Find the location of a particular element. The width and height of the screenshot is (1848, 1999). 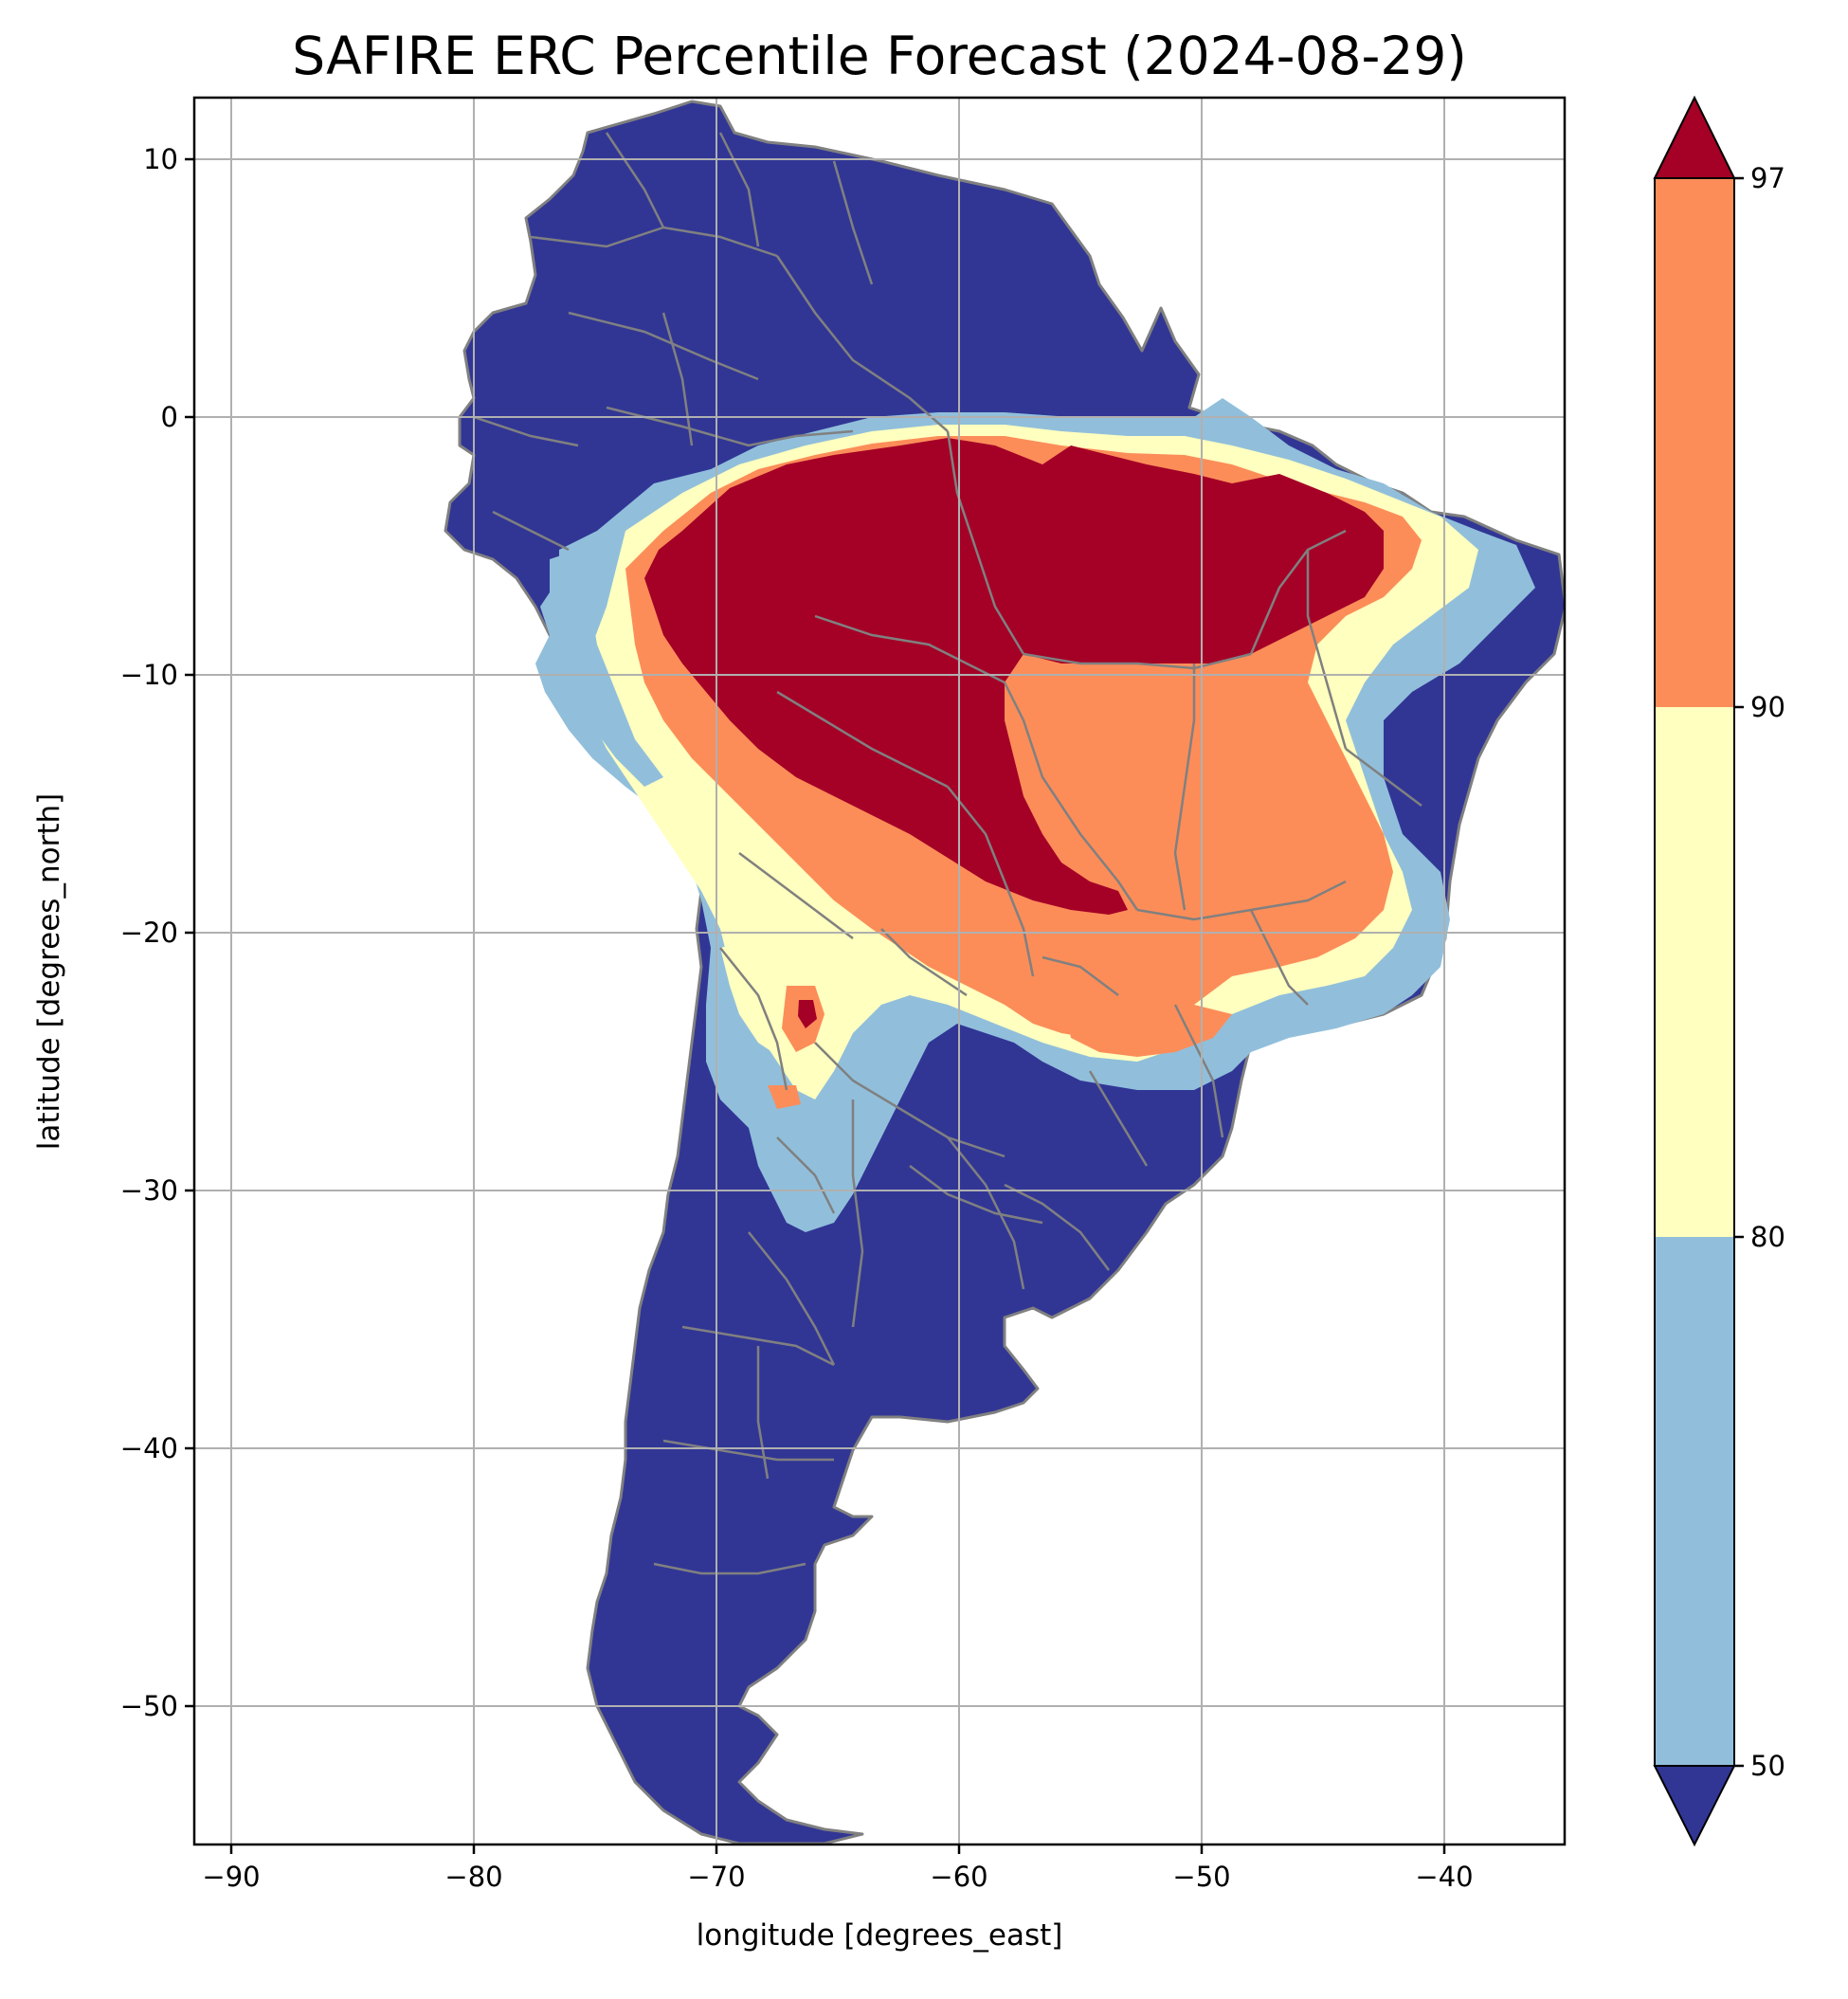

zone-50-80-andes is located at coordinates (607, 669).